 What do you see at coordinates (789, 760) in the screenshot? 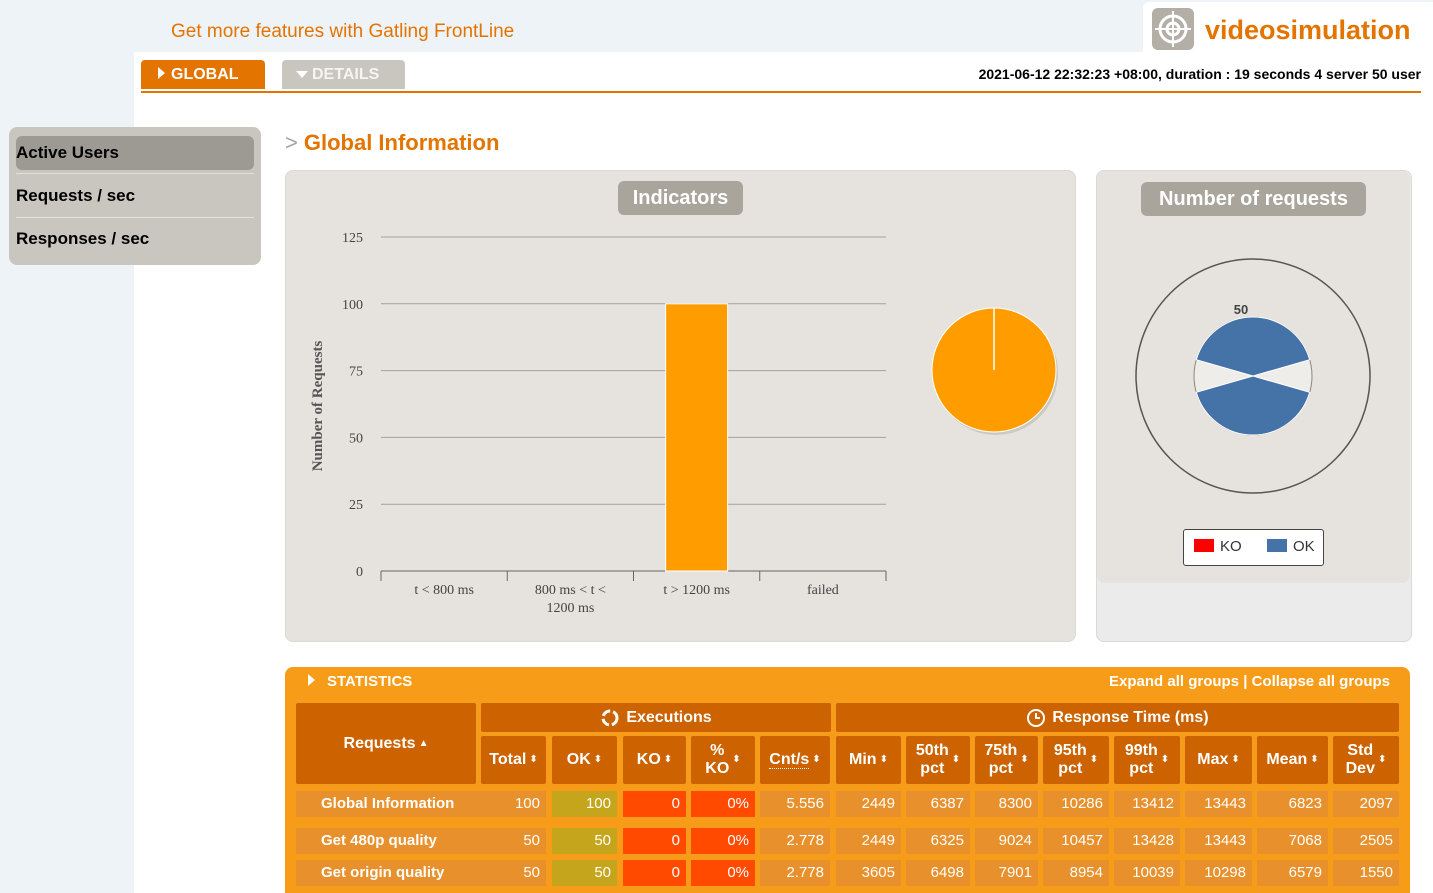
I see `column-header-label: Cnt/s` at bounding box center [789, 760].